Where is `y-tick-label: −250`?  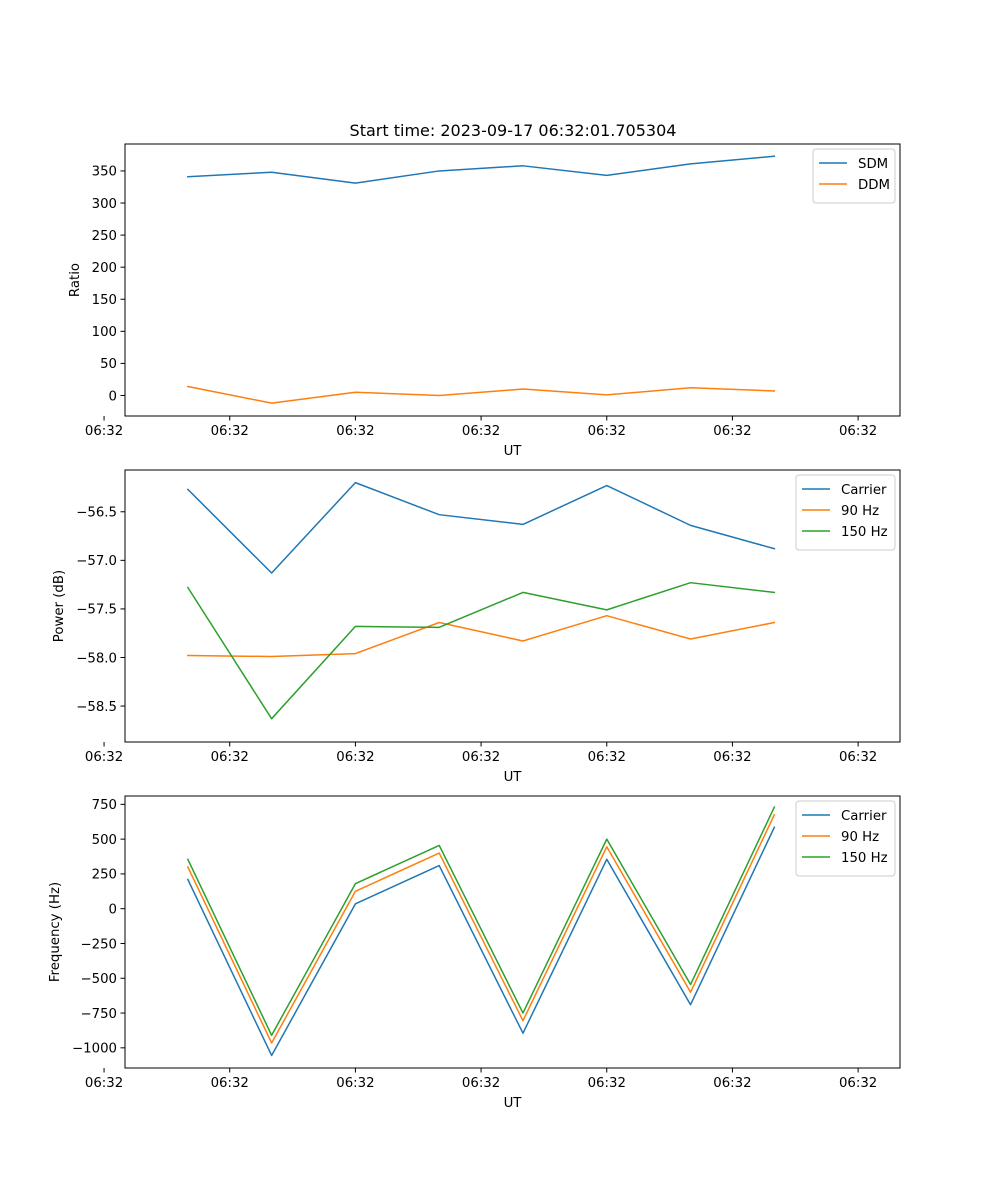 y-tick-label: −250 is located at coordinates (98, 944).